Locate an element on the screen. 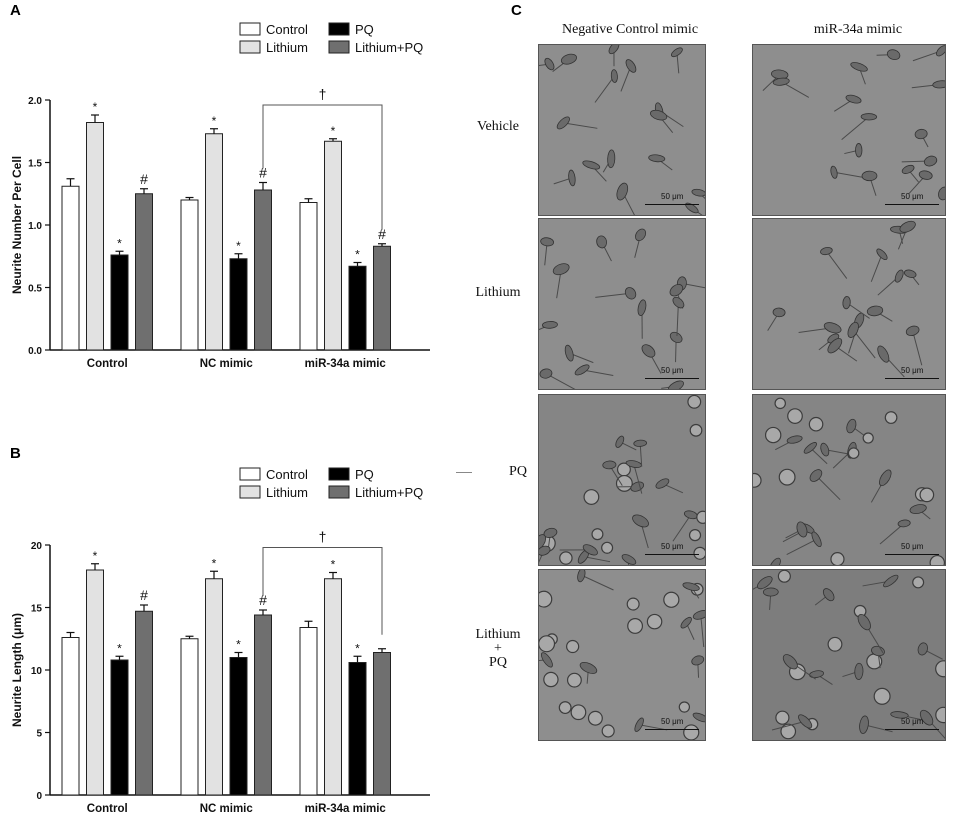 This screenshot has width=964, height=835. y-tick-label: 15 is located at coordinates (37, 609).